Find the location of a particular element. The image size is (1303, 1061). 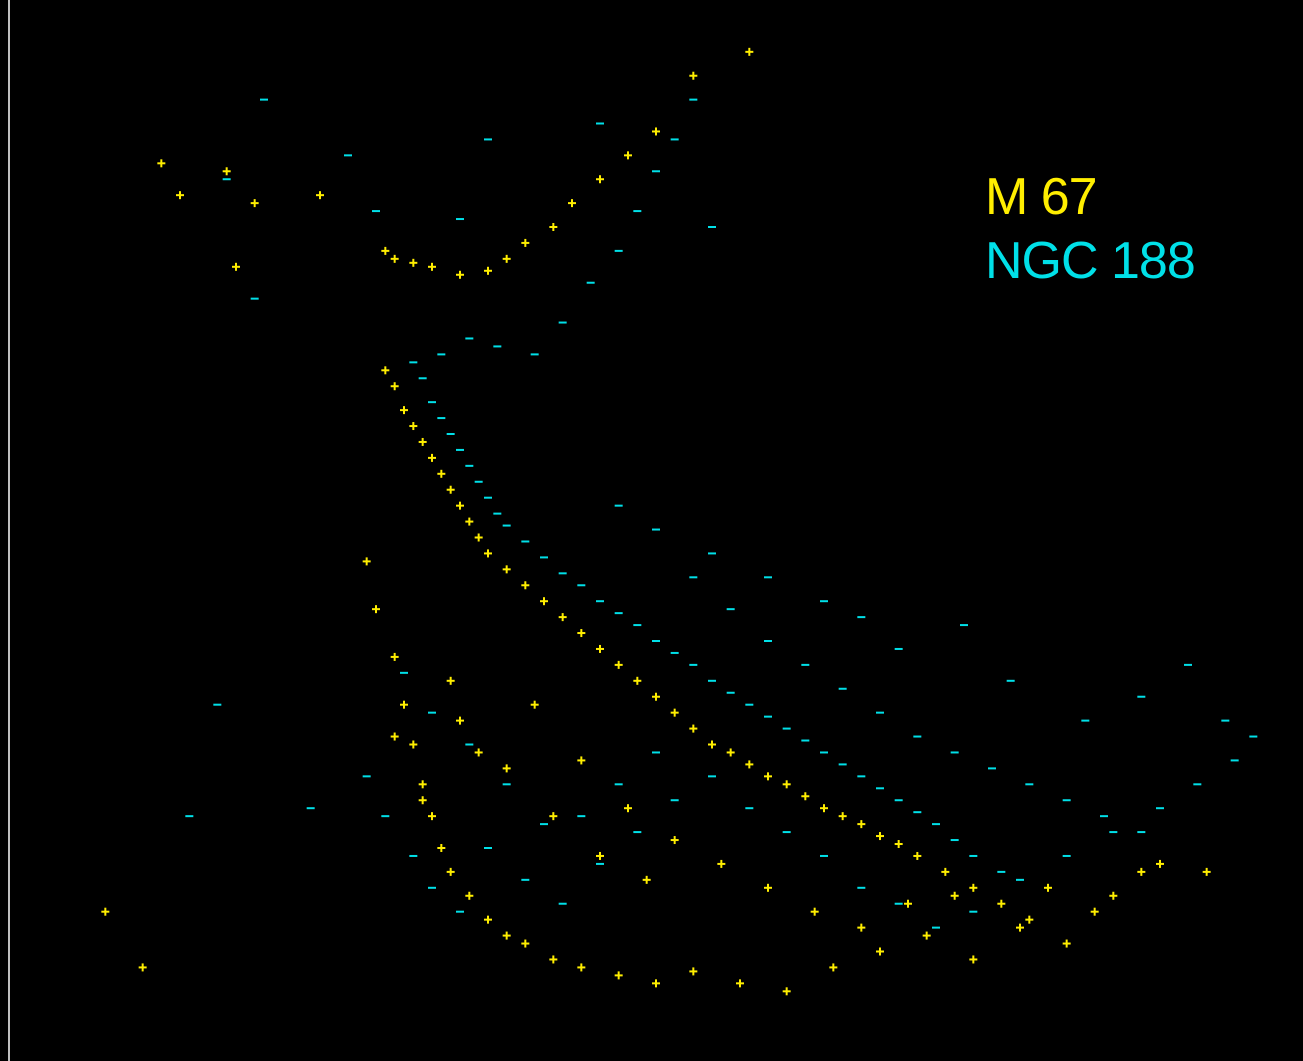

y-axis-line is located at coordinates (9, 530).